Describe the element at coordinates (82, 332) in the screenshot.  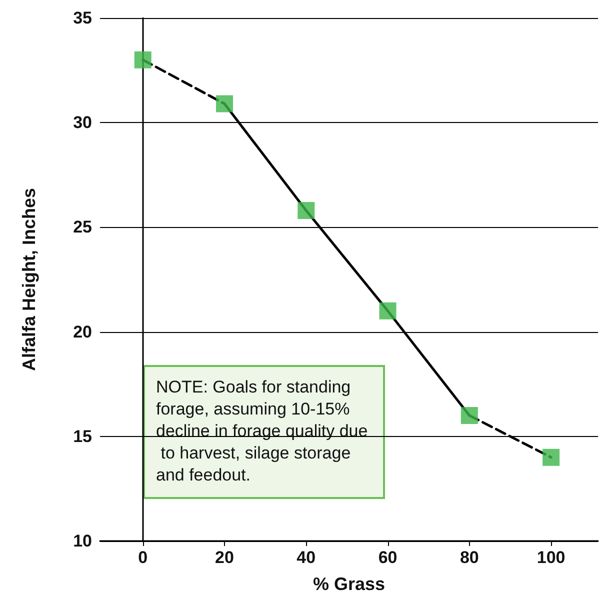
I see `y-tick-label: 20` at that location.